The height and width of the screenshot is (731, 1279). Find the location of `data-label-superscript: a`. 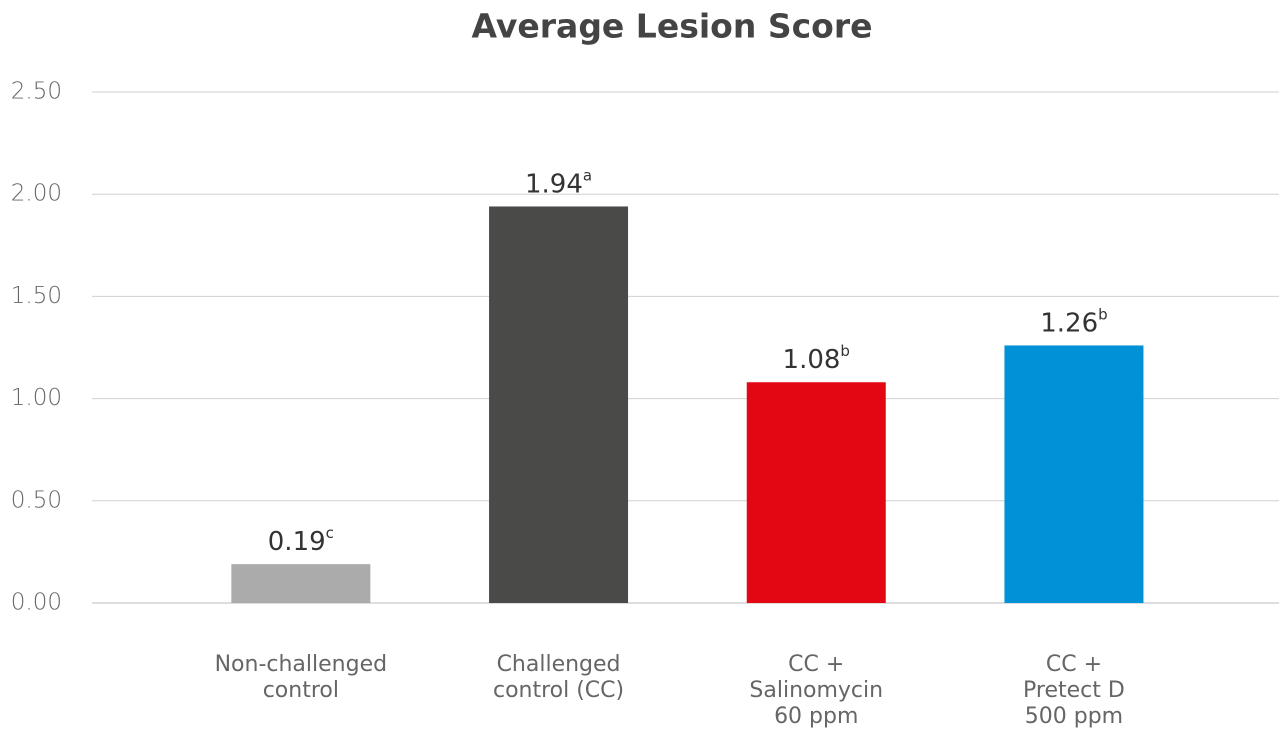

data-label-superscript: a is located at coordinates (587, 175).